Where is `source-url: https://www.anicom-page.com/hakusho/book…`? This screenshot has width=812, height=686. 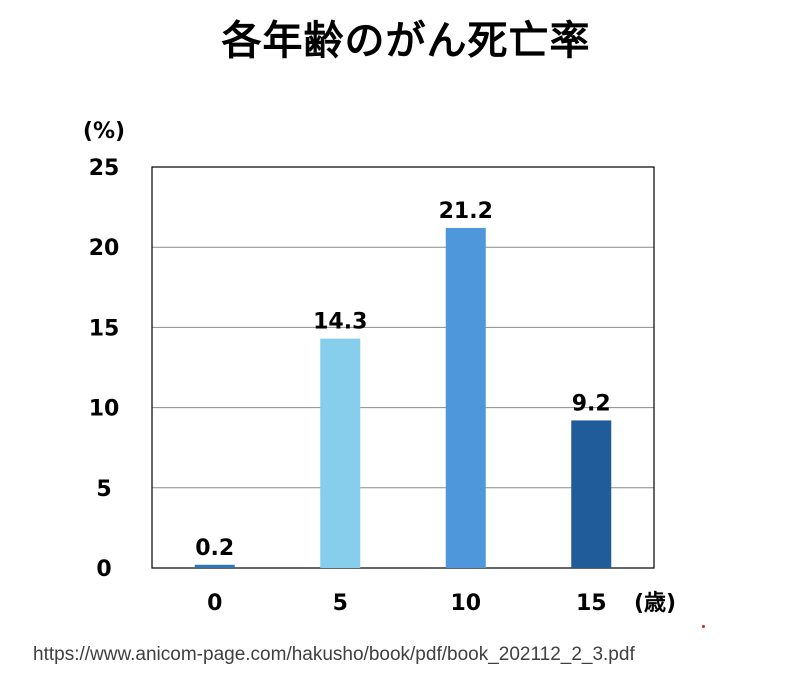
source-url: https://www.anicom-page.com/hakusho/book… is located at coordinates (334, 654).